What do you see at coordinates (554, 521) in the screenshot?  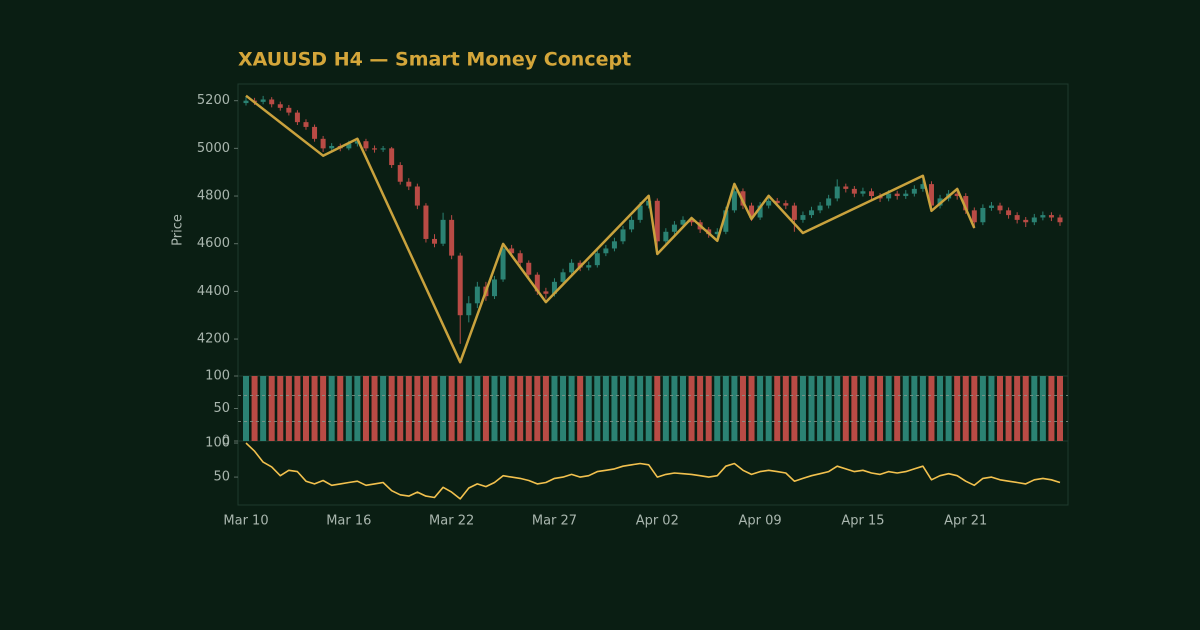 I see `x-tick-label: Mar 27` at bounding box center [554, 521].